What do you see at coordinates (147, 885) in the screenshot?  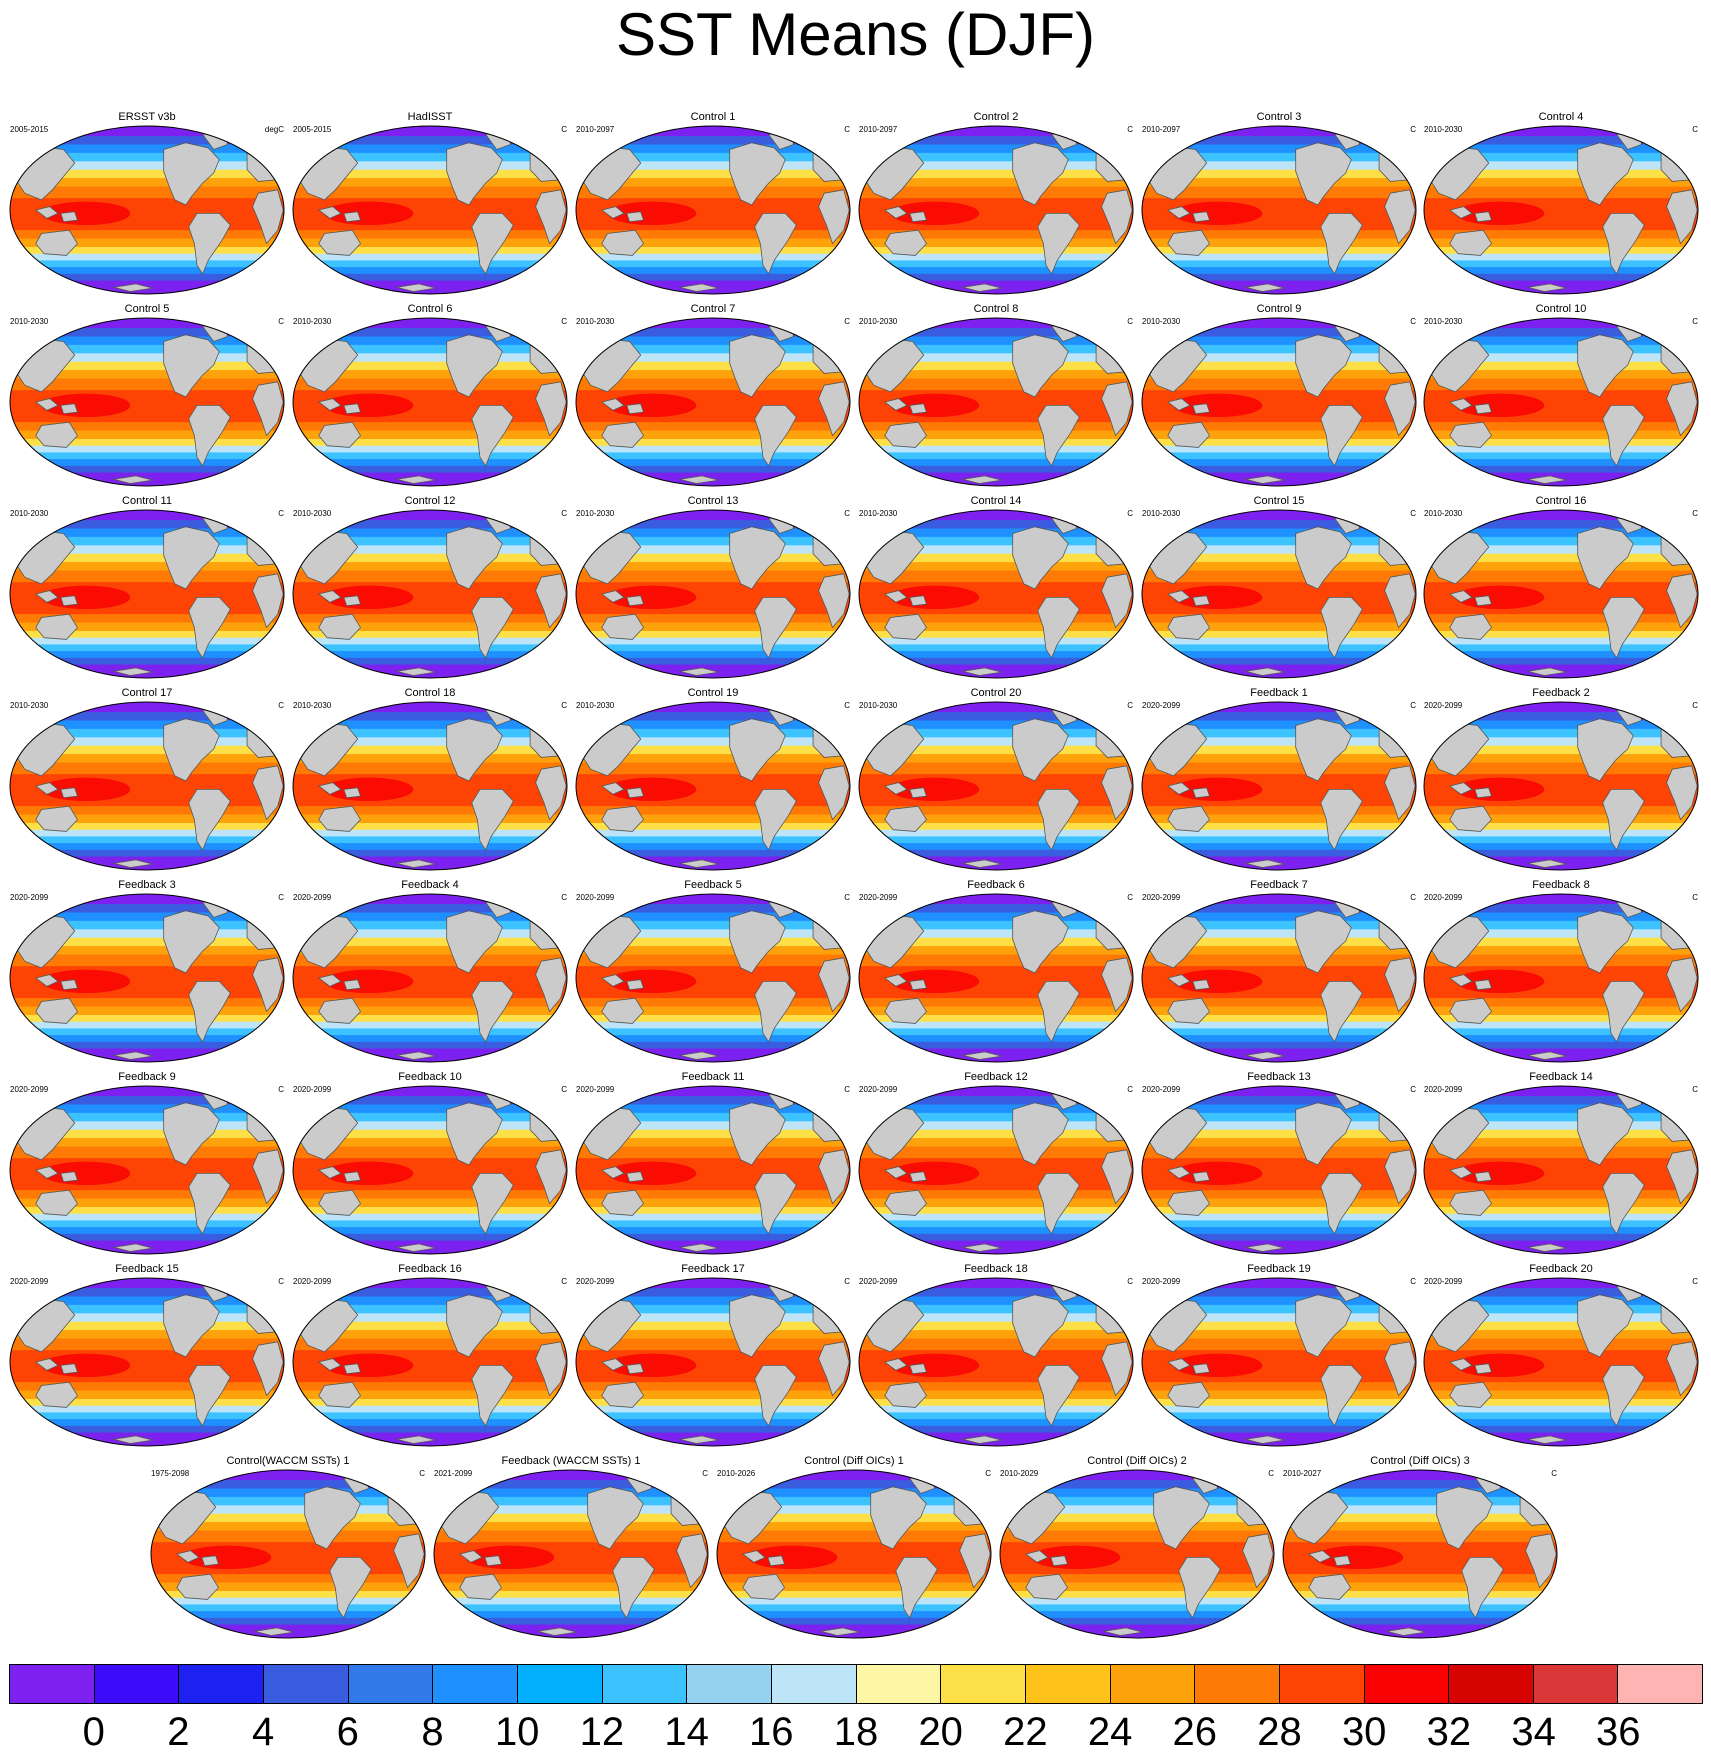 I see `panel-title: Feedback 3` at bounding box center [147, 885].